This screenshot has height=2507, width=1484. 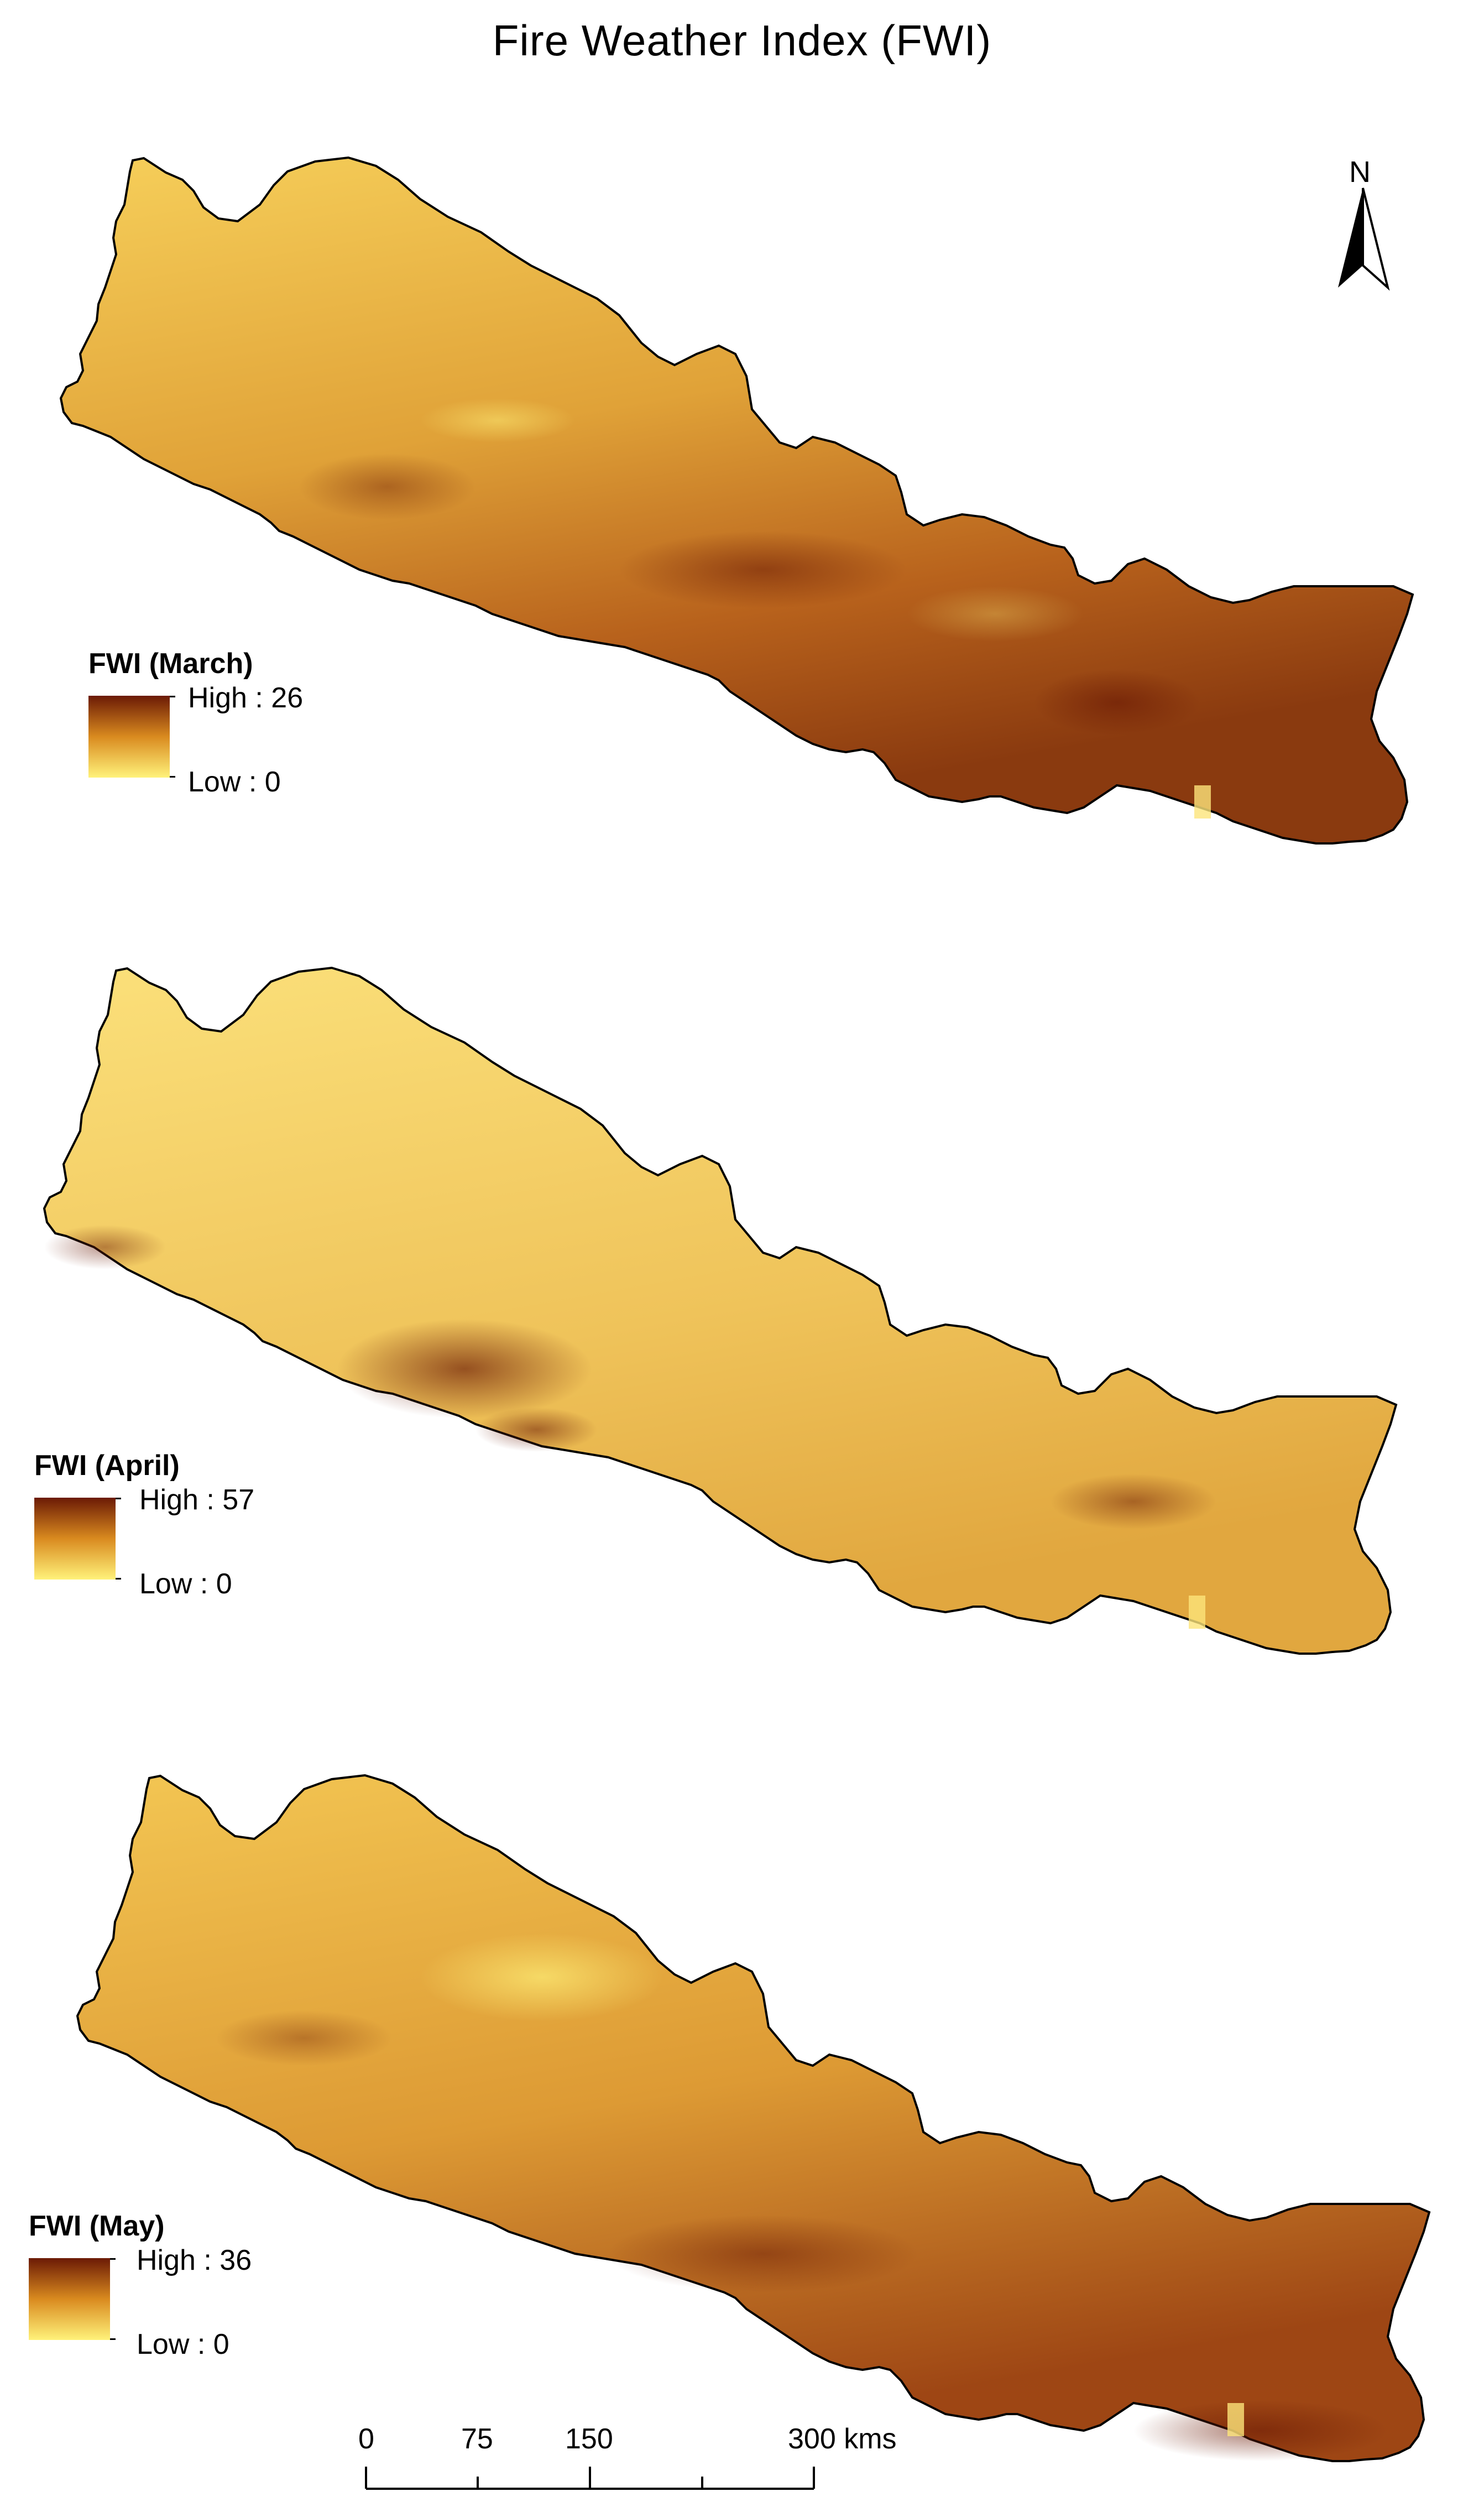 I want to click on legend-title: FWI (April), so click(x=107, y=1466).